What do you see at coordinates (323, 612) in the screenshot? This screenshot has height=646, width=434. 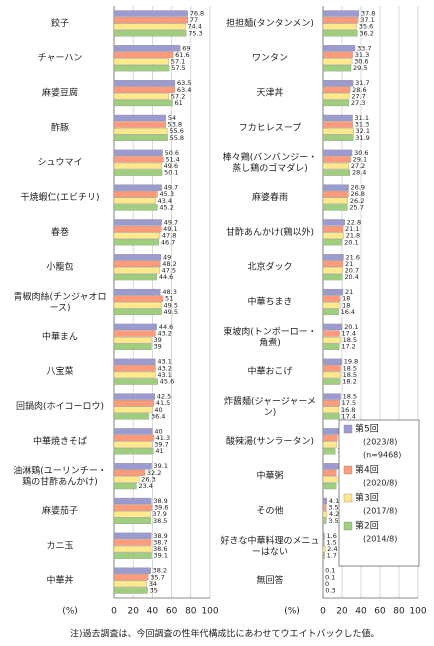 I see `x-tick-label: 0` at bounding box center [323, 612].